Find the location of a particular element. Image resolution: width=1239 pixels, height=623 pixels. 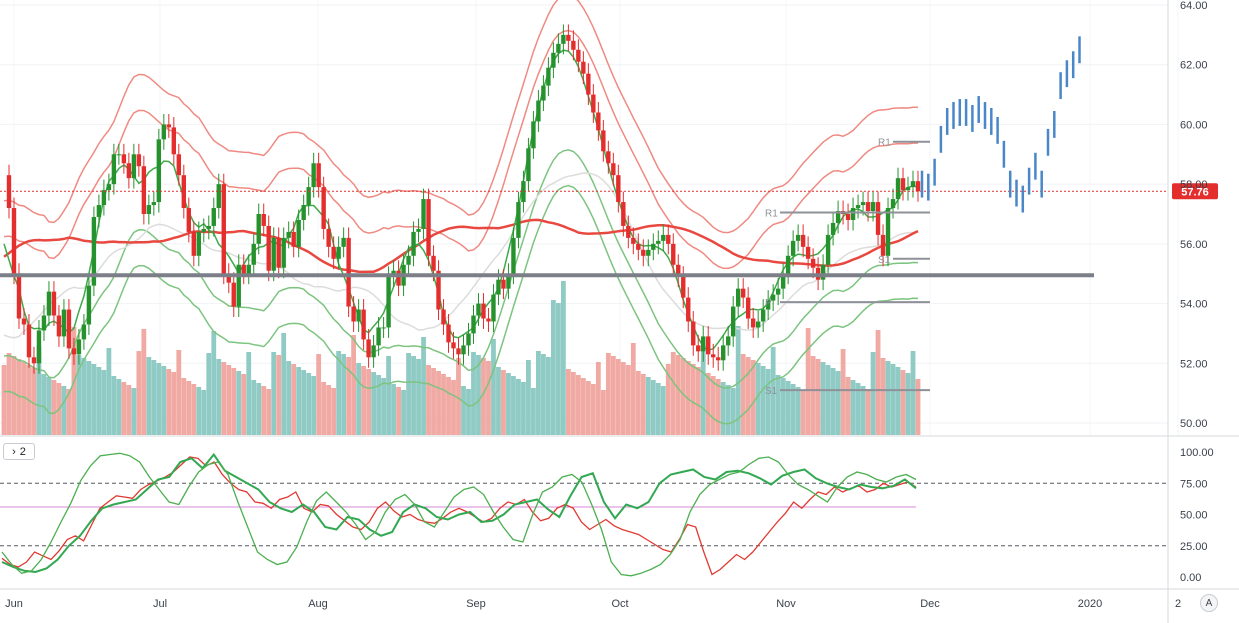

pivot-level-label: R1 is located at coordinates (771, 214).